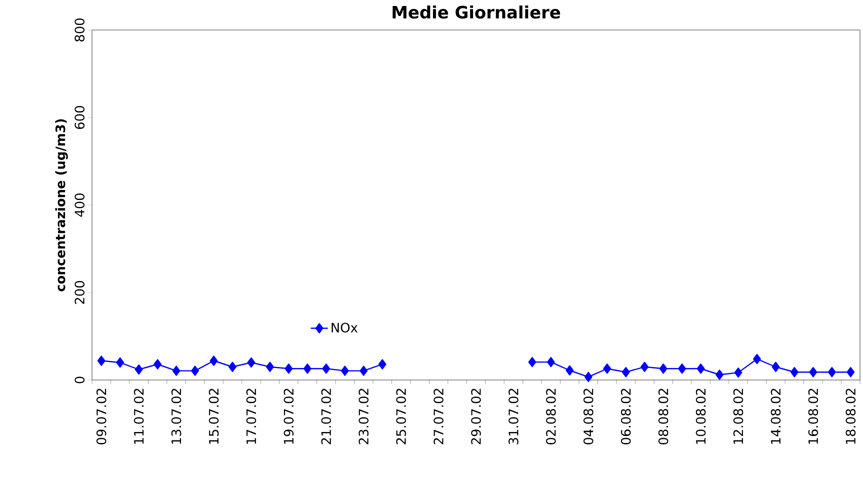 The width and height of the screenshot is (863, 486). I want to click on chart-title: Medie Giornaliere, so click(476, 12).